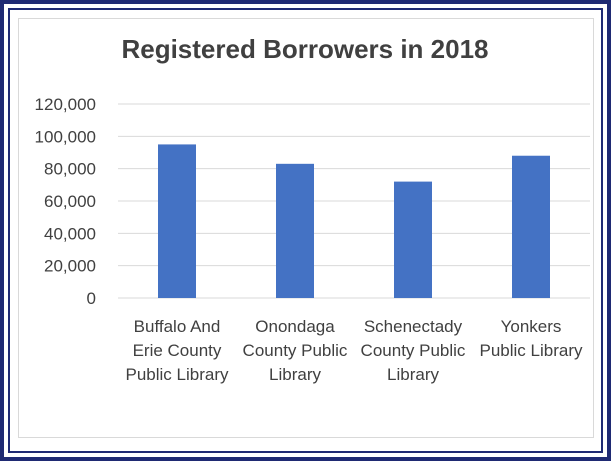 This screenshot has width=611, height=461. I want to click on y-axis-ticks: 0 20,000 40,000 60,000 80,000 100,000 120,000, so click(65, 201).